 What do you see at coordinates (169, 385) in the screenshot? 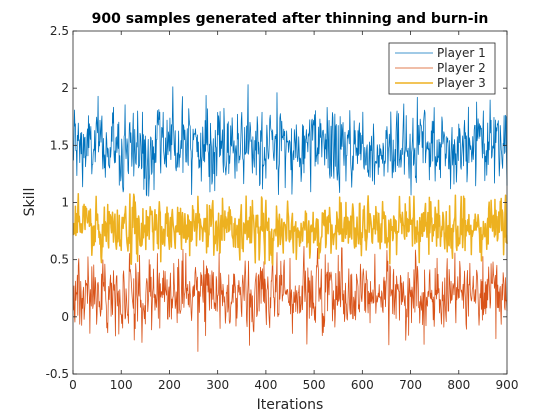
I see `x-tick-label: 200` at bounding box center [169, 385].